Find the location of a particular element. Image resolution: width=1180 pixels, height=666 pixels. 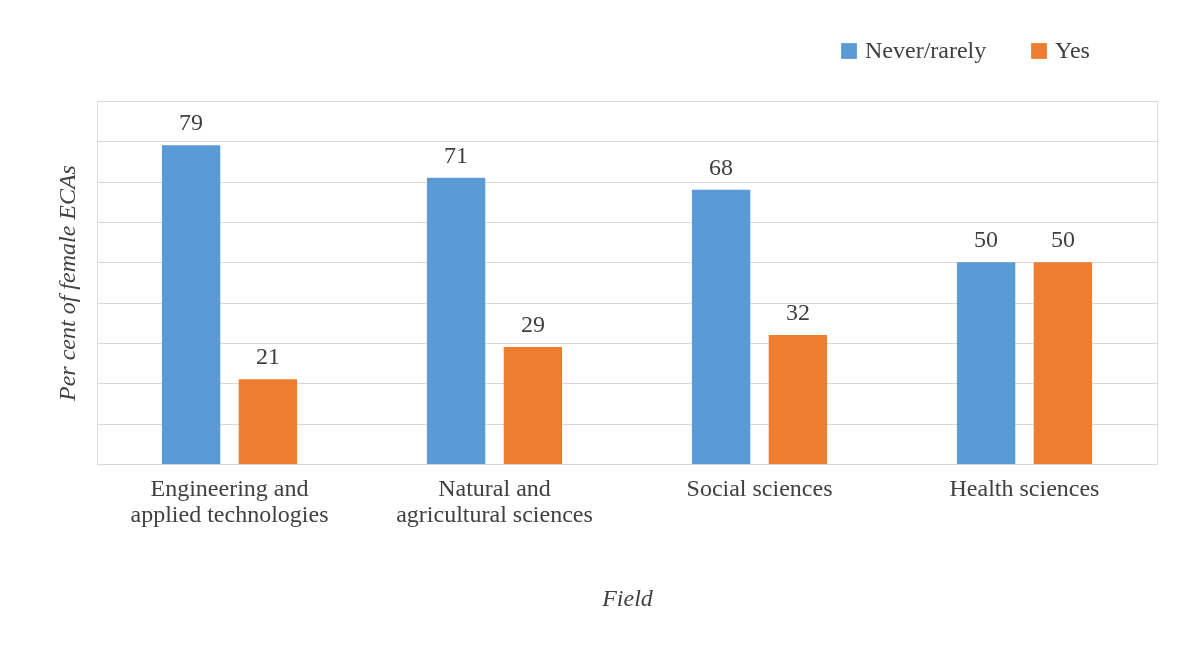

legend-label: Yes is located at coordinates (1072, 50).